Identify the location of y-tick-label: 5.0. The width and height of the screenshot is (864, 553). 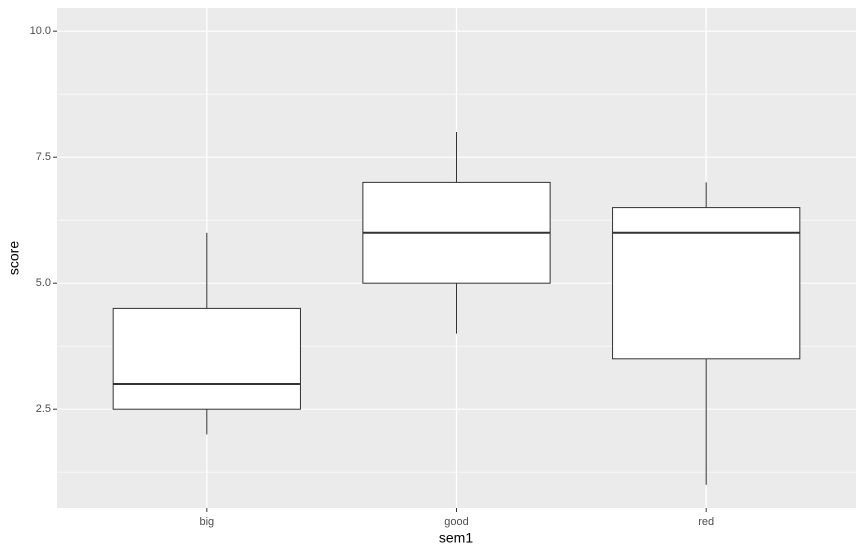
(43, 283).